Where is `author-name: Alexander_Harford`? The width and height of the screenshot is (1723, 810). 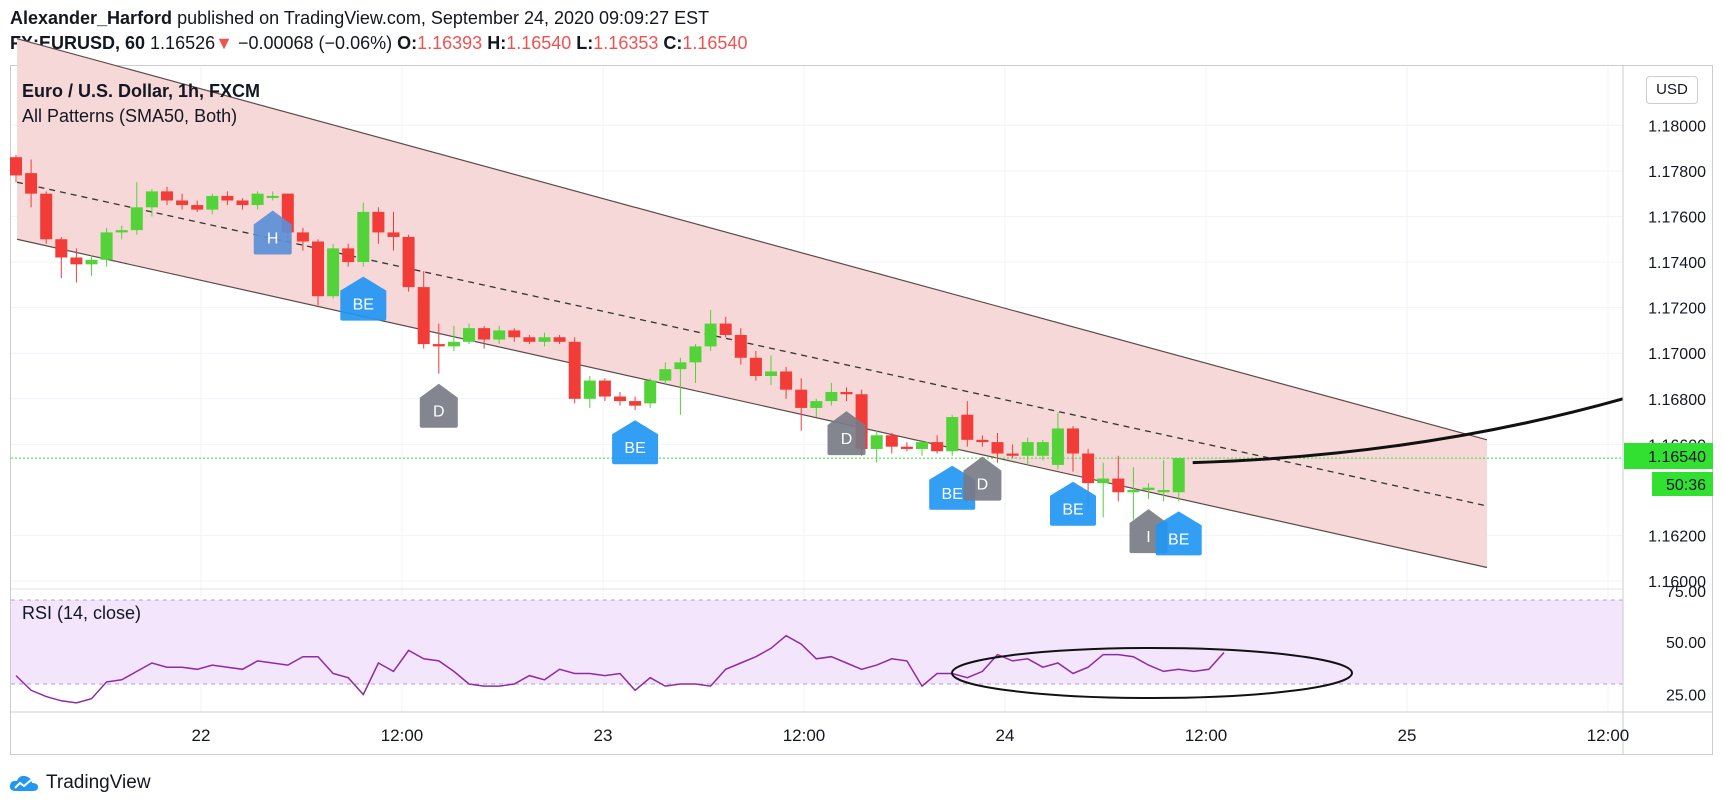
author-name: Alexander_Harford is located at coordinates (91, 18).